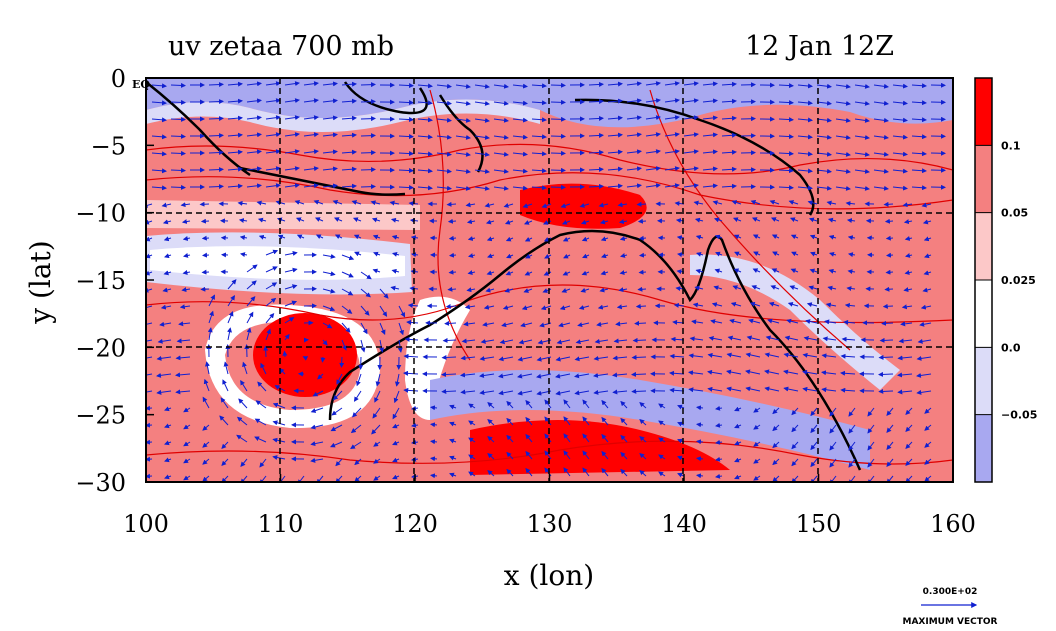 The height and width of the screenshot is (631, 1056). Describe the element at coordinates (953, 524) in the screenshot. I see `x-tick-label: 160` at that location.